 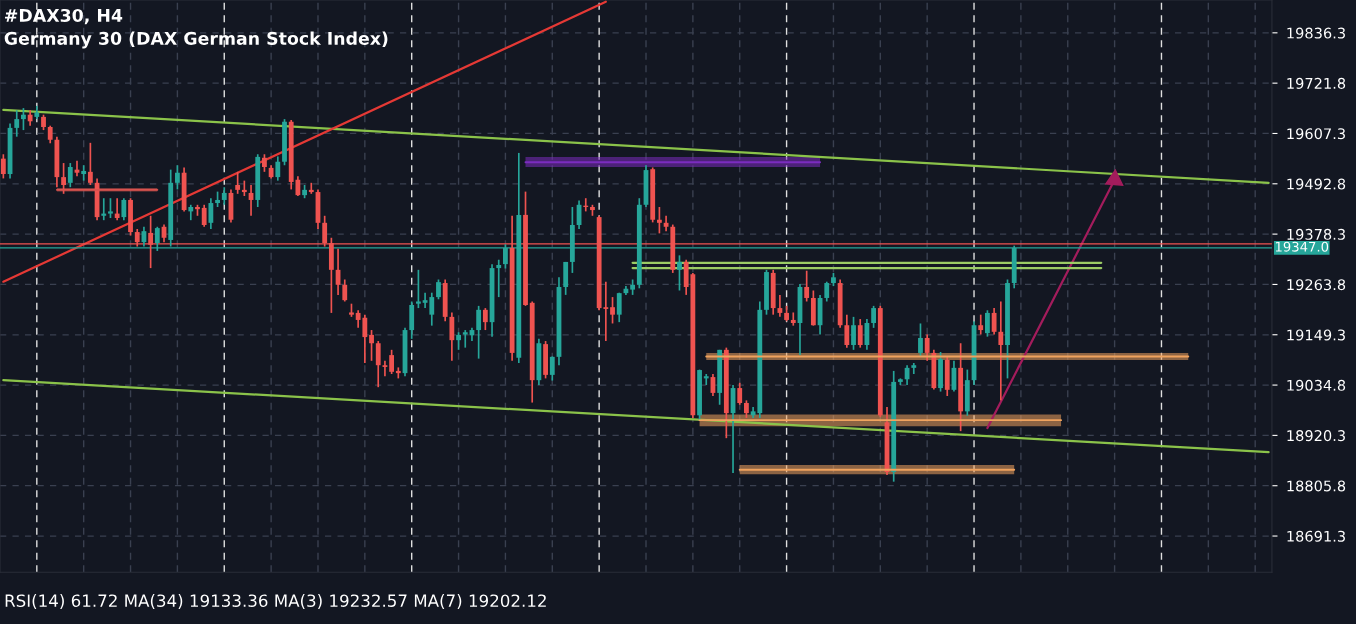 What do you see at coordinates (196, 40) in the screenshot?
I see `text: Germany 30 (DAX German Stock Index)` at bounding box center [196, 40].